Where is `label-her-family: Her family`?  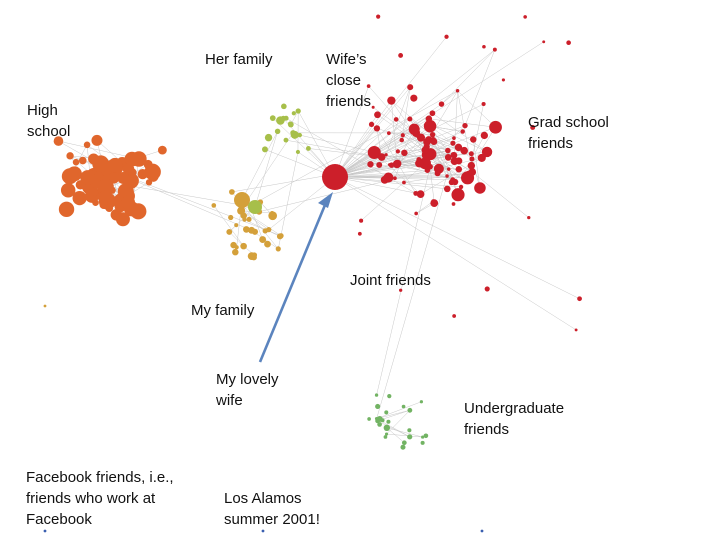 label-her-family: Her family is located at coordinates (239, 59).